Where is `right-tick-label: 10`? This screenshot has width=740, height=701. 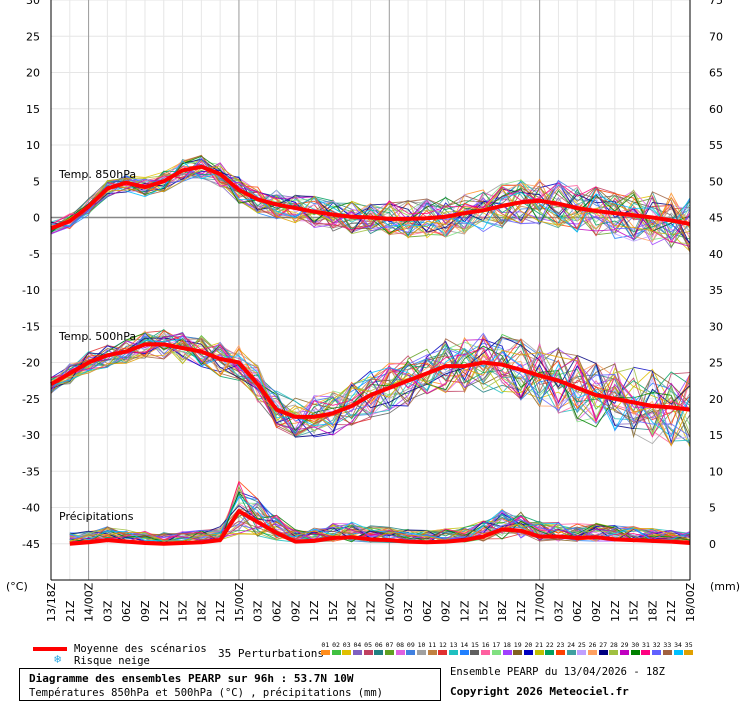 right-tick-label: 10 is located at coordinates (716, 471).